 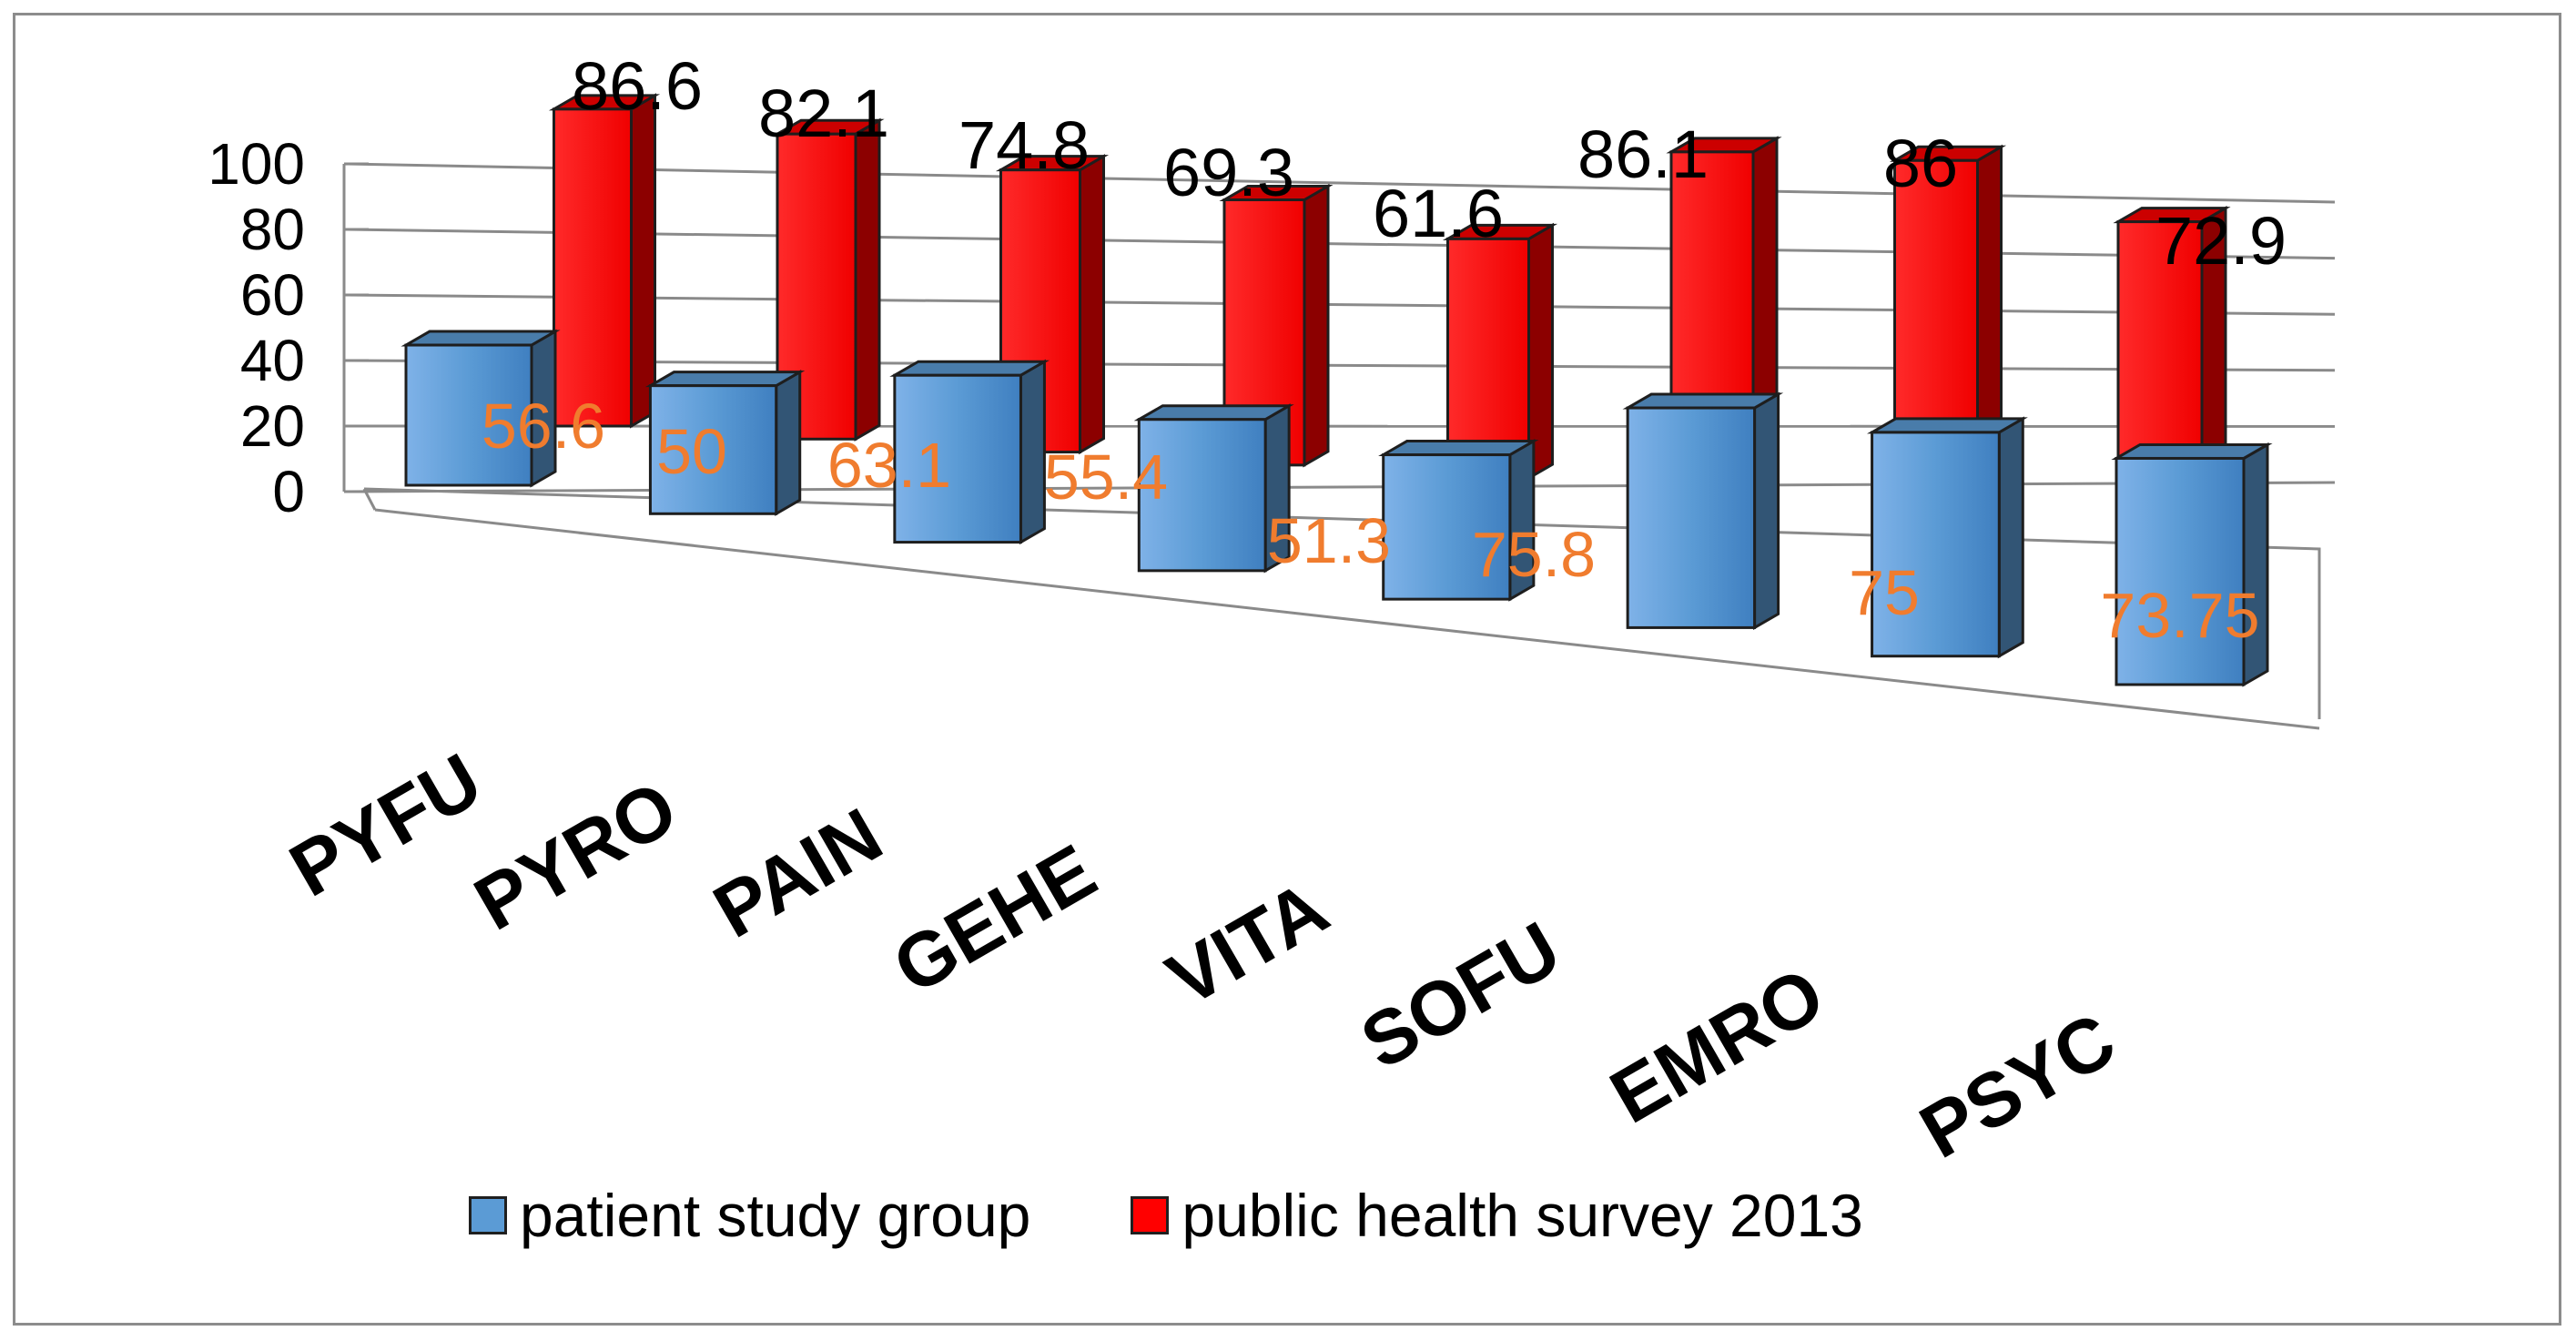 I want to click on bar-patient-emro, so click(x=1947, y=537).